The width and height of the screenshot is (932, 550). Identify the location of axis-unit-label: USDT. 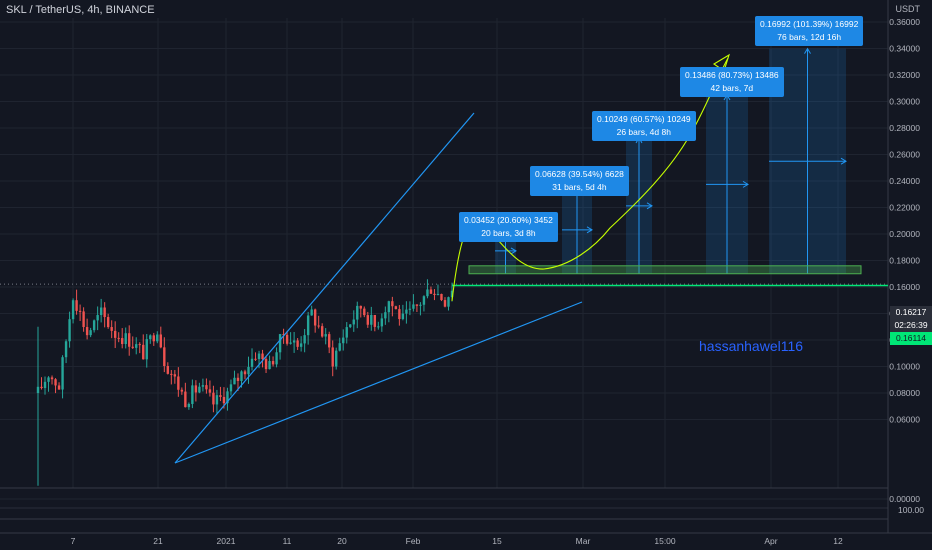
(908, 9).